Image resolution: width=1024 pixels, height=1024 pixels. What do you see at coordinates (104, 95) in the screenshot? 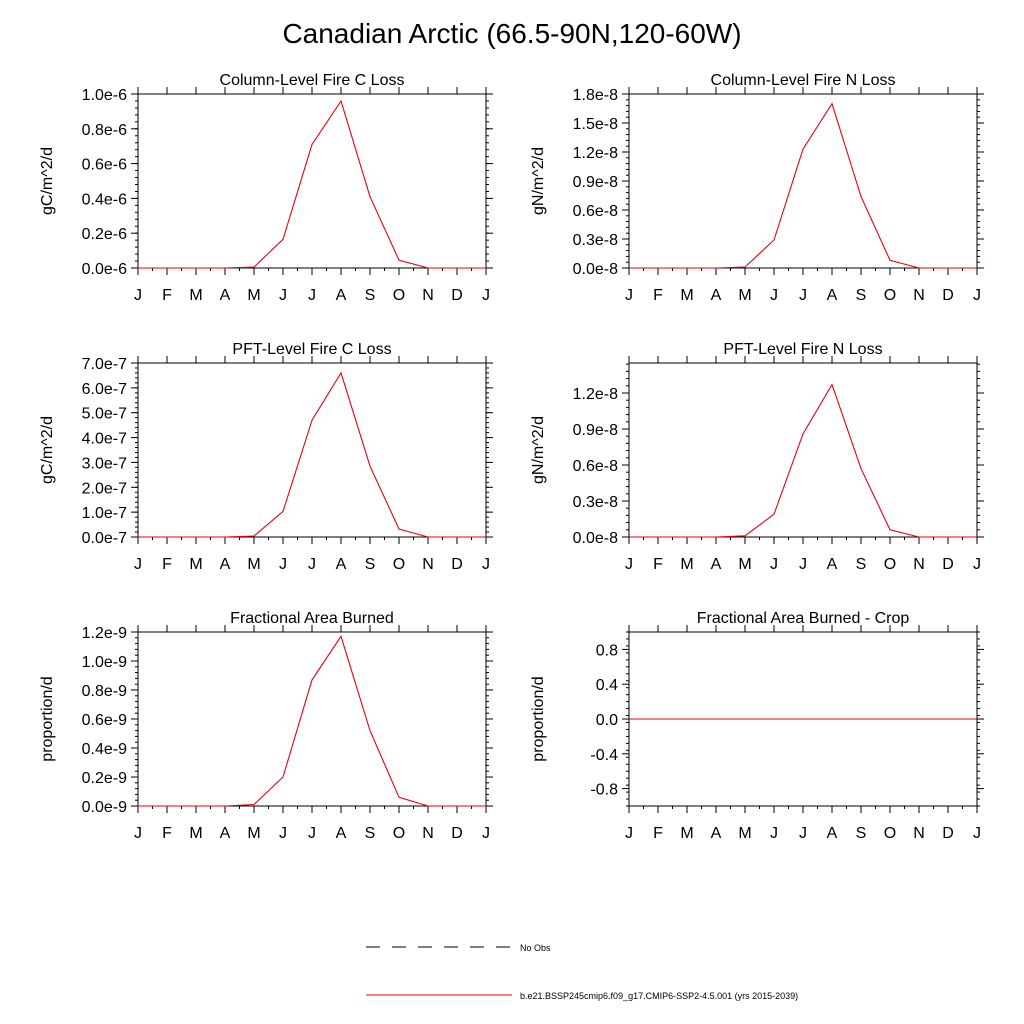
I see `y-tick-label: 1.0e-6` at bounding box center [104, 95].